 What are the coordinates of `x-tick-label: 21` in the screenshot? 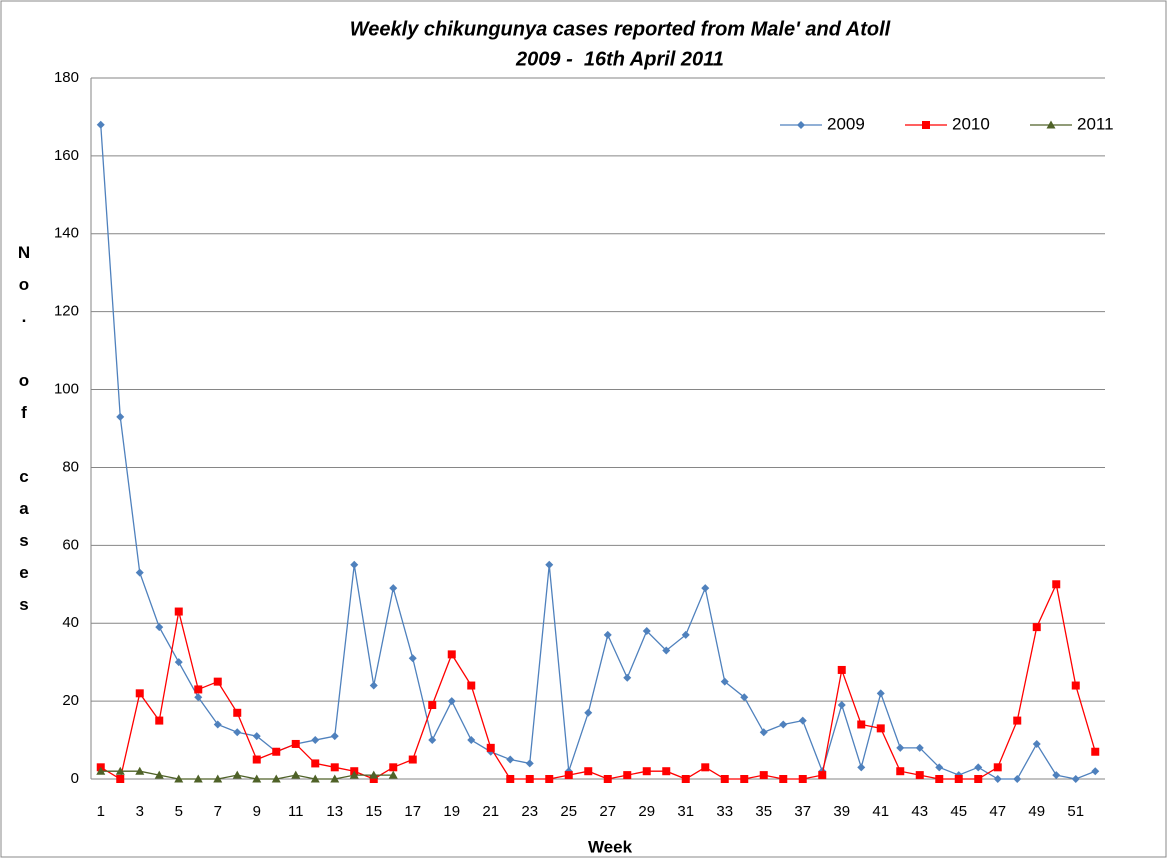 It's located at (490, 811).